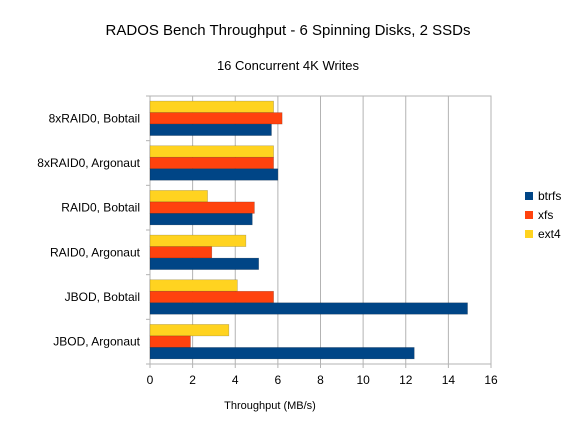 Image resolution: width=576 pixels, height=432 pixels. I want to click on x-tick-label: 14, so click(449, 380).